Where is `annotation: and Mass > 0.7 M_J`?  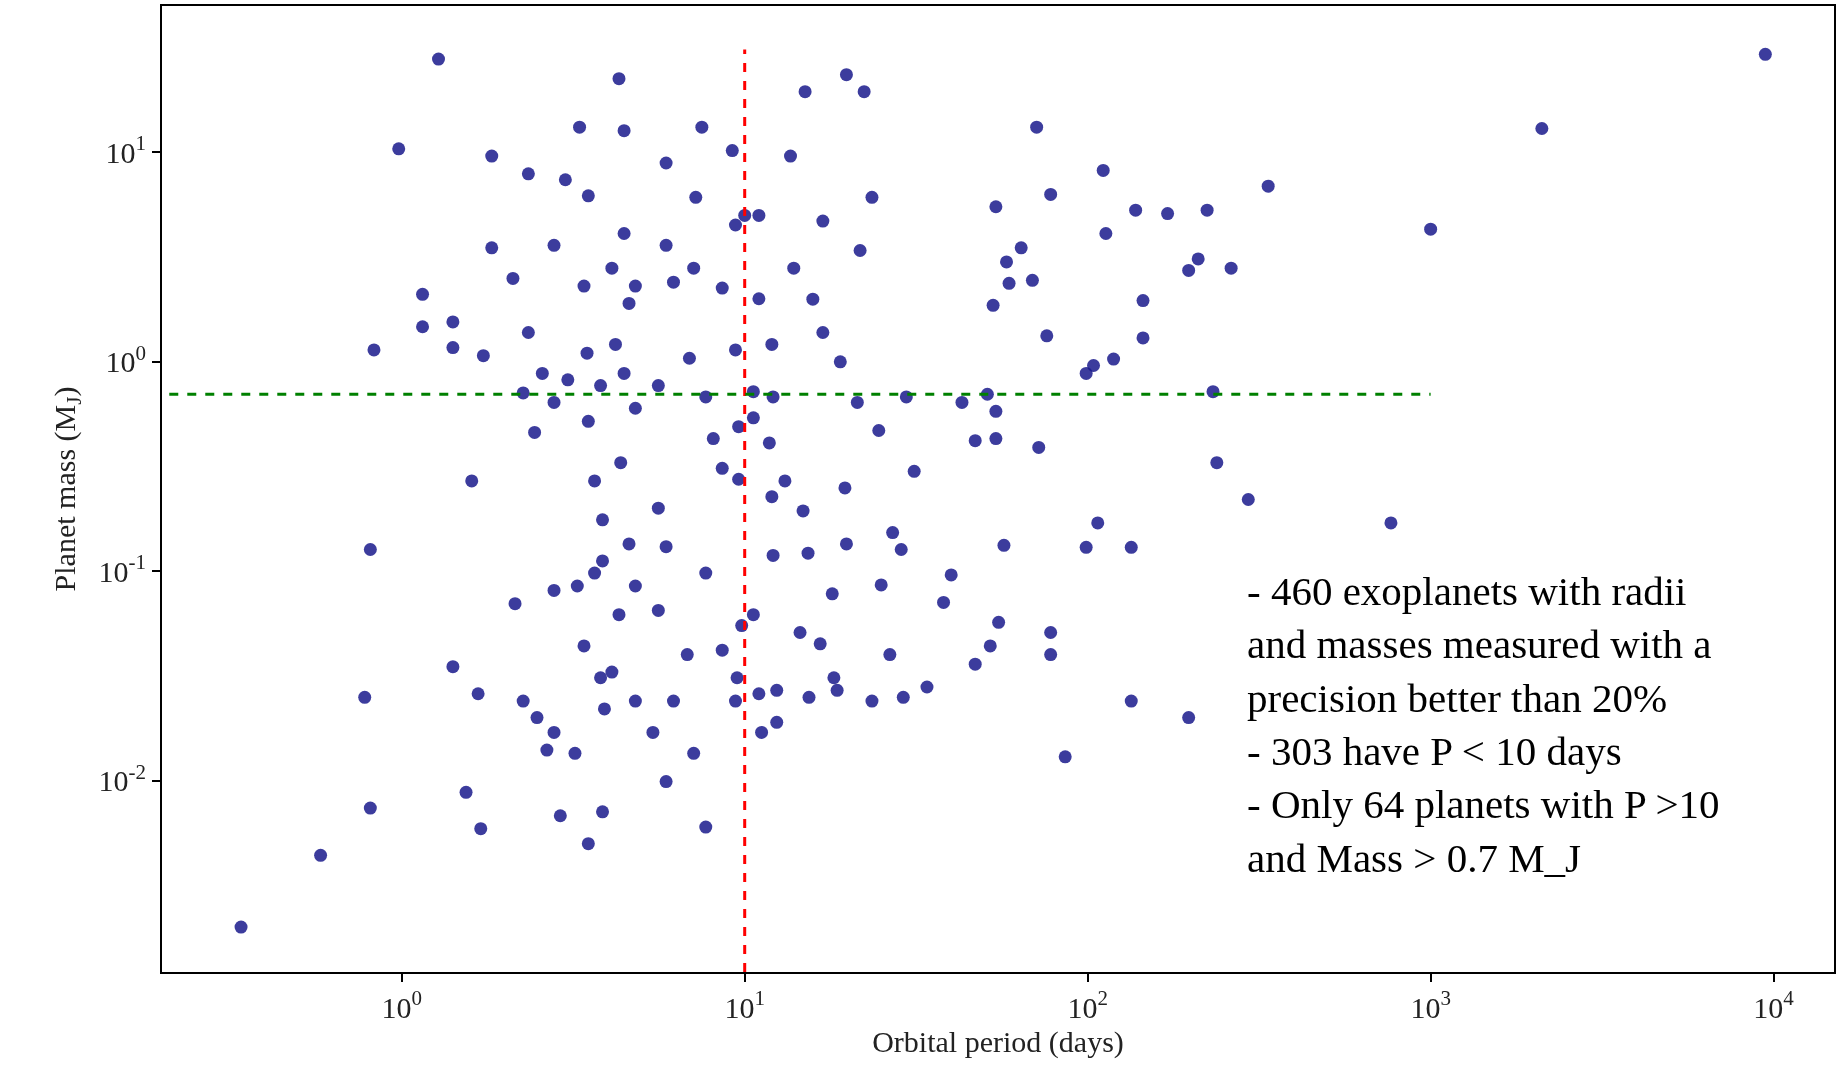
annotation: and Mass > 0.7 M_J is located at coordinates (1414, 857).